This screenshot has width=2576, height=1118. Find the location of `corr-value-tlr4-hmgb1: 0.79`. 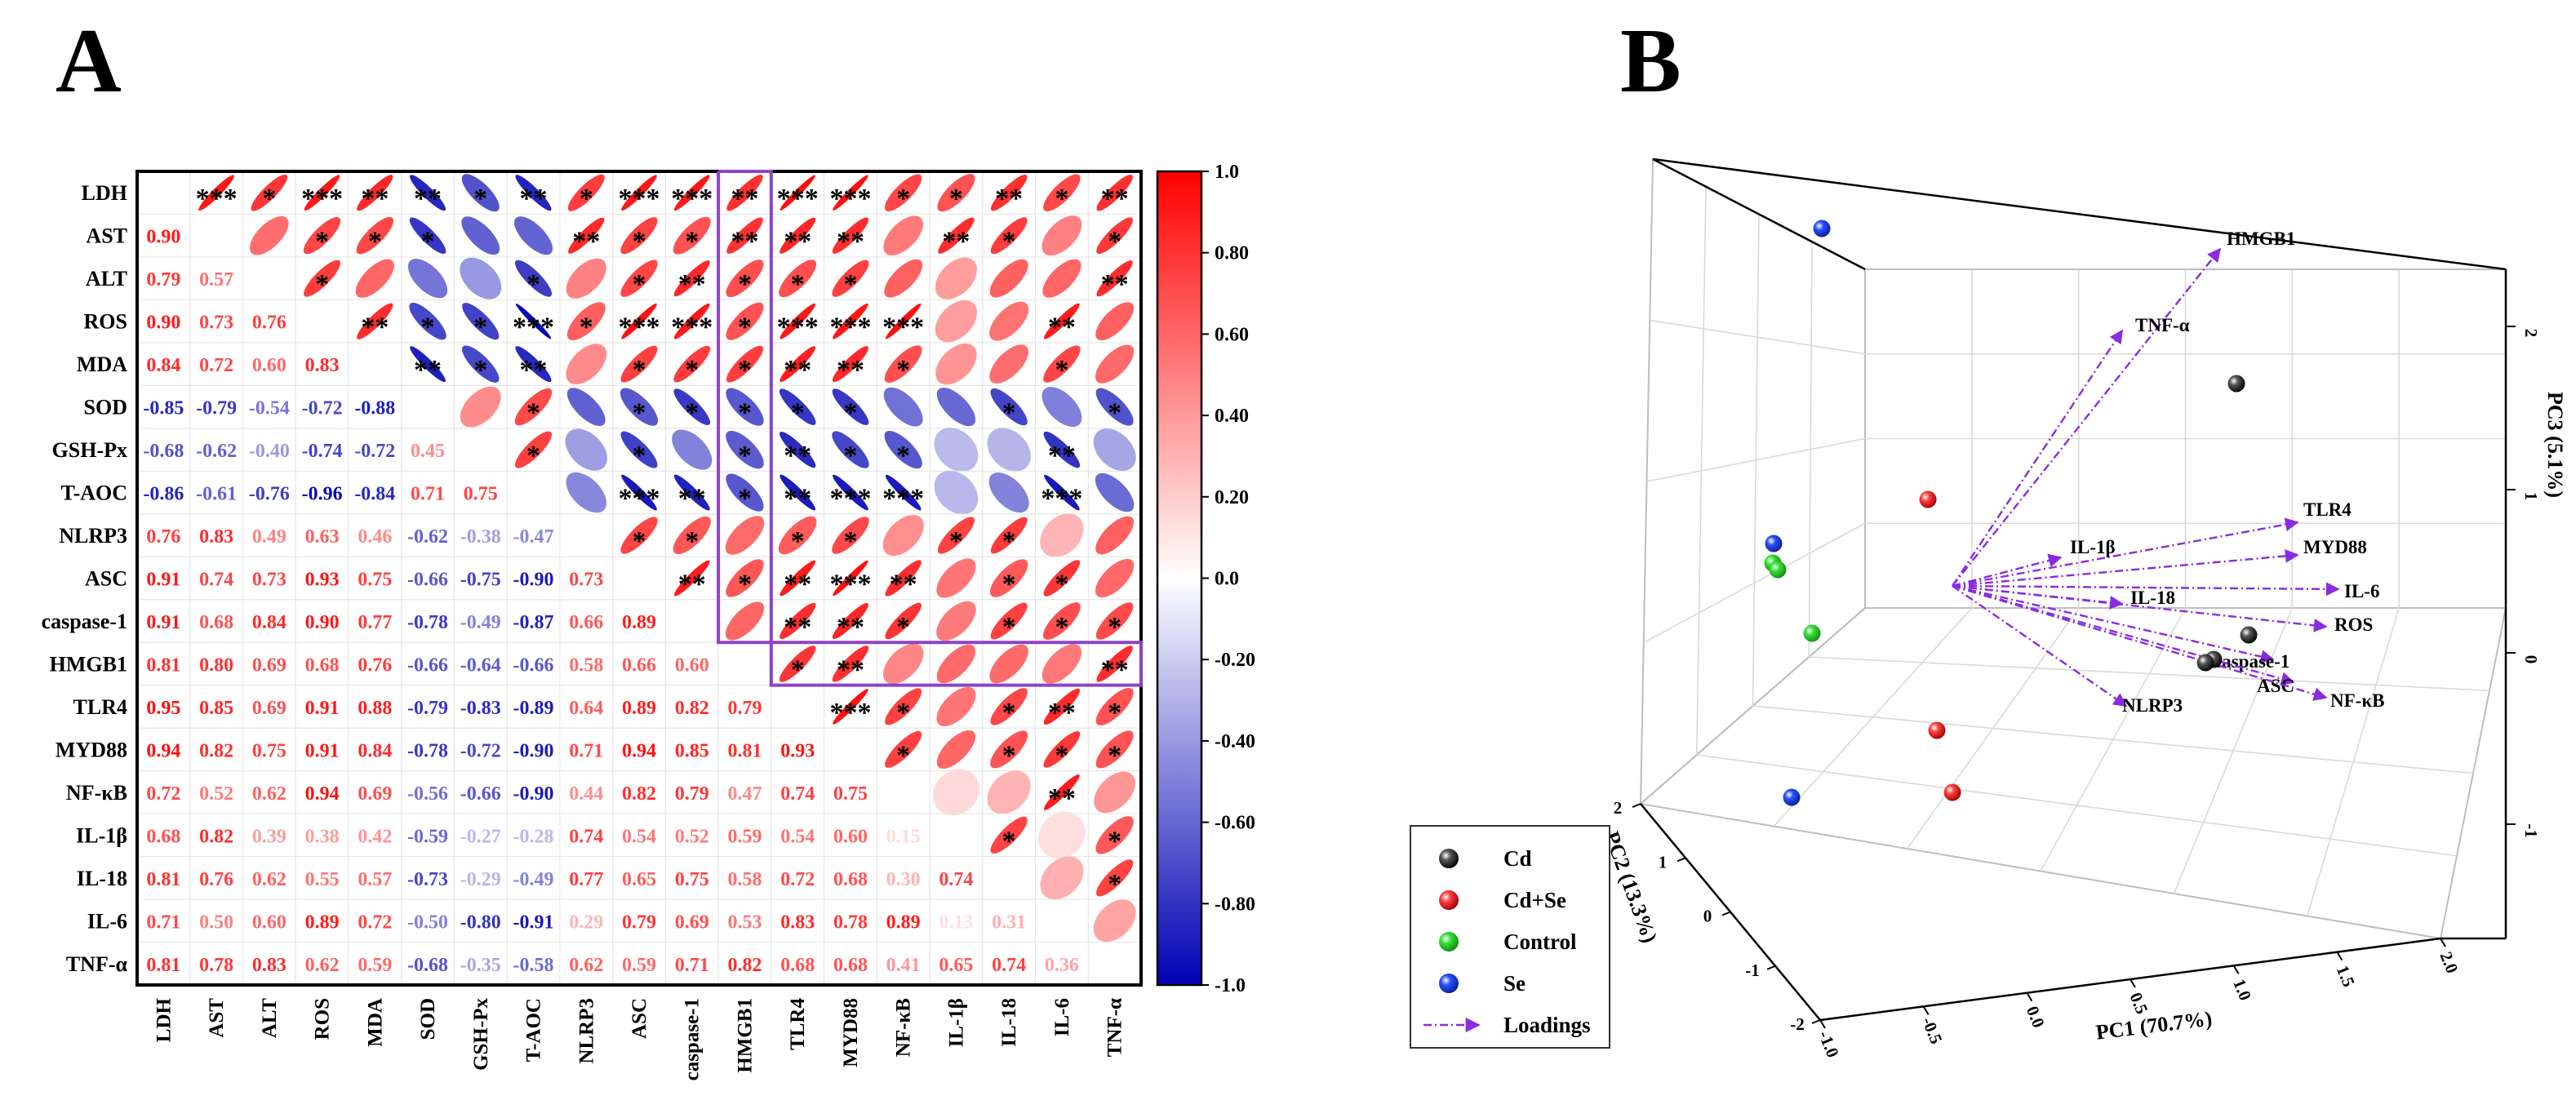

corr-value-tlr4-hmgb1: 0.79 is located at coordinates (744, 708).